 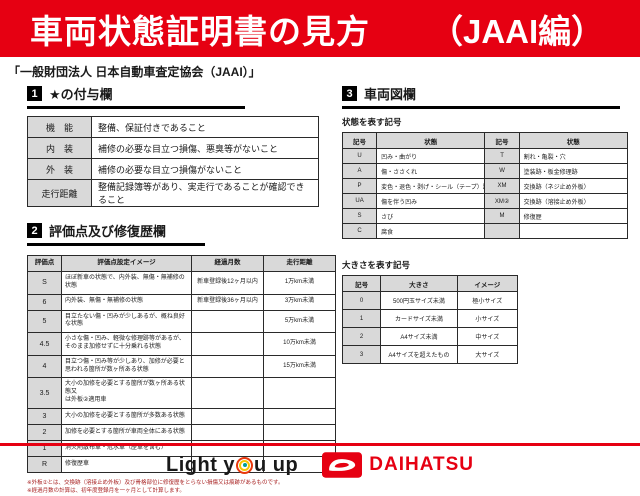 What do you see at coordinates (126, 321) in the screenshot?
I see `table-cell: 目立たない傷・凹みが少しあるが、概ね良好な状態` at bounding box center [126, 321].